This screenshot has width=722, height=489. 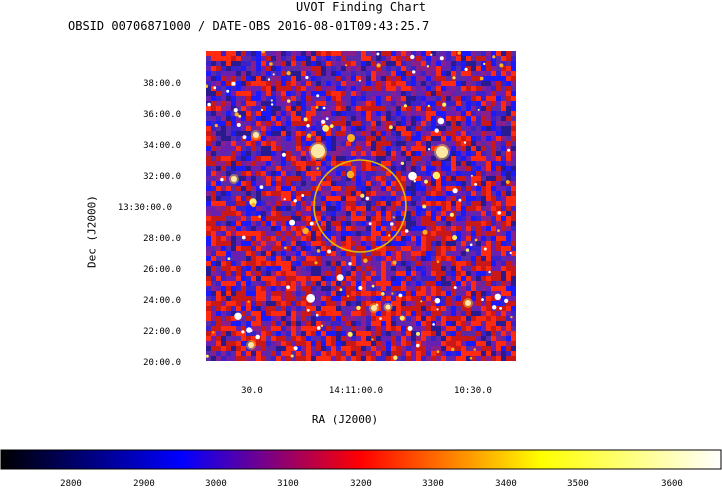 I want to click on colorbar-tick-label: 3600, so click(x=672, y=484).